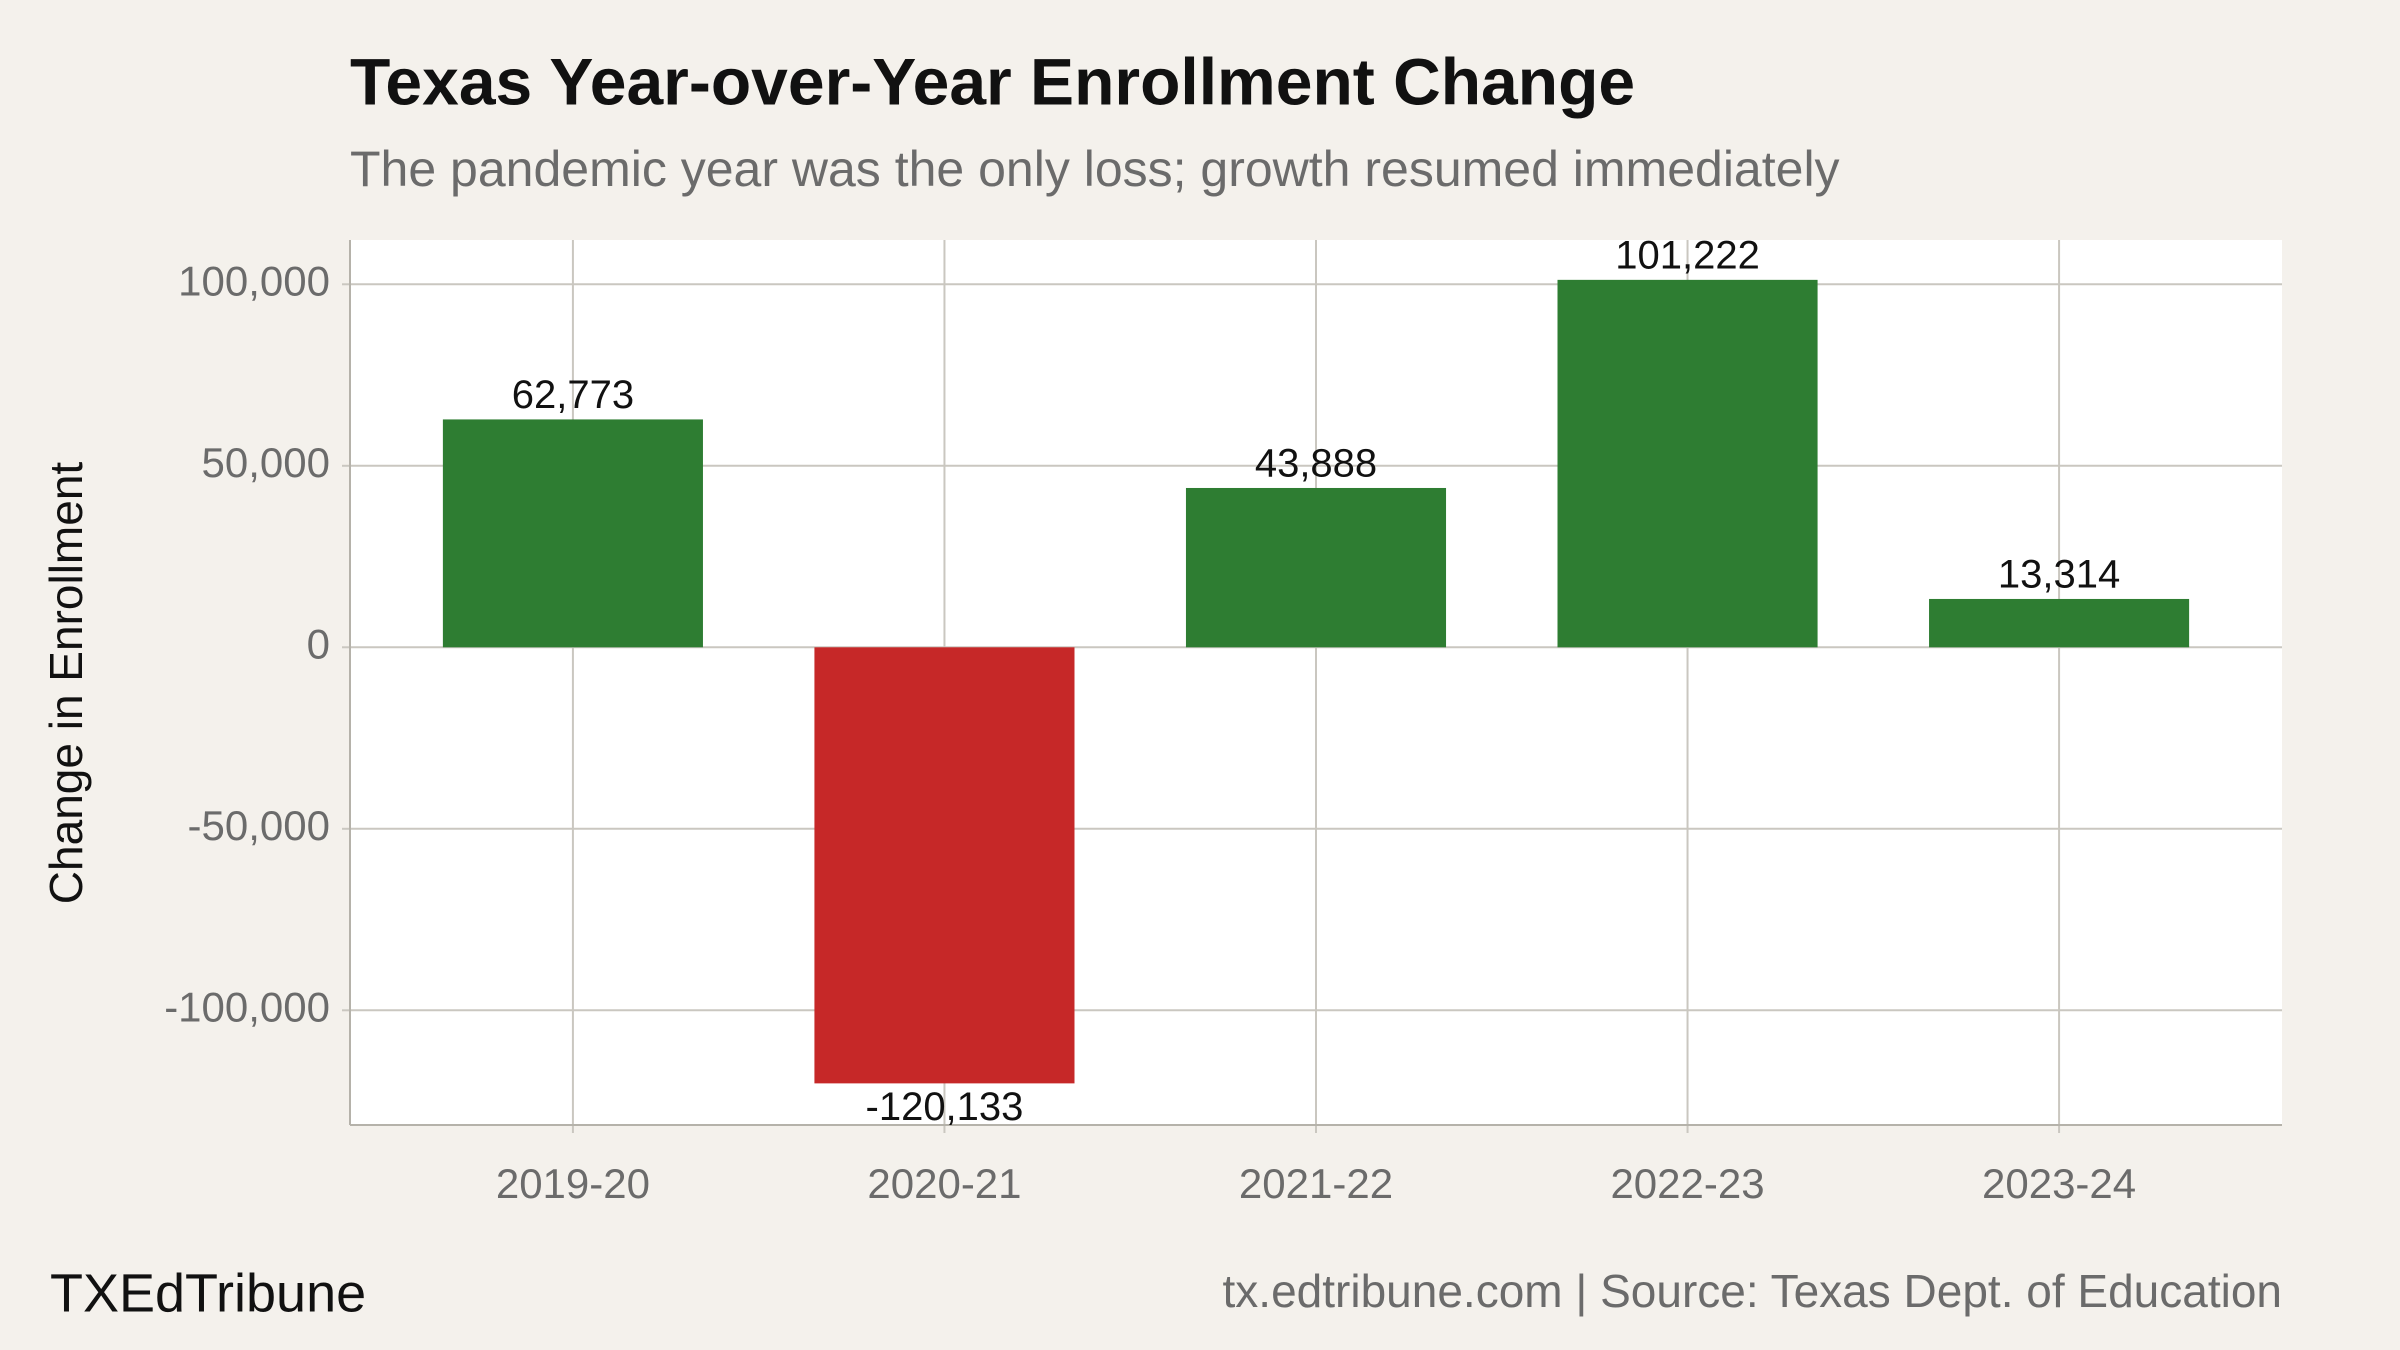 The height and width of the screenshot is (1350, 2400). I want to click on x-tick-label: 2020-21, so click(944, 1183).